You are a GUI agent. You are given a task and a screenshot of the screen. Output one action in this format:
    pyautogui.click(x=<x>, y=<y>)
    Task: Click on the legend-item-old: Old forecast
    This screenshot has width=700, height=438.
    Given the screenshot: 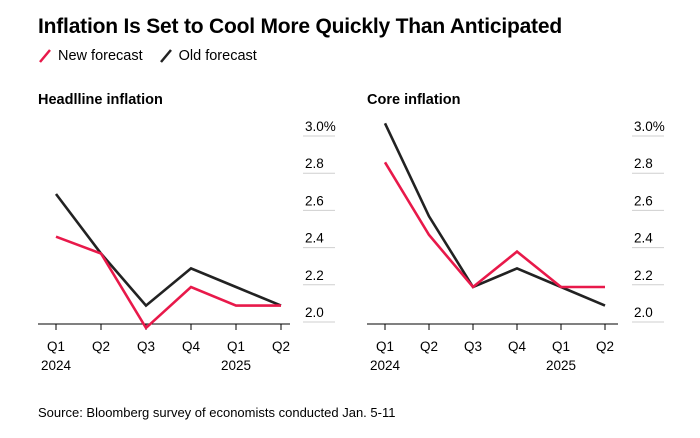 What is the action you would take?
    pyautogui.click(x=208, y=56)
    